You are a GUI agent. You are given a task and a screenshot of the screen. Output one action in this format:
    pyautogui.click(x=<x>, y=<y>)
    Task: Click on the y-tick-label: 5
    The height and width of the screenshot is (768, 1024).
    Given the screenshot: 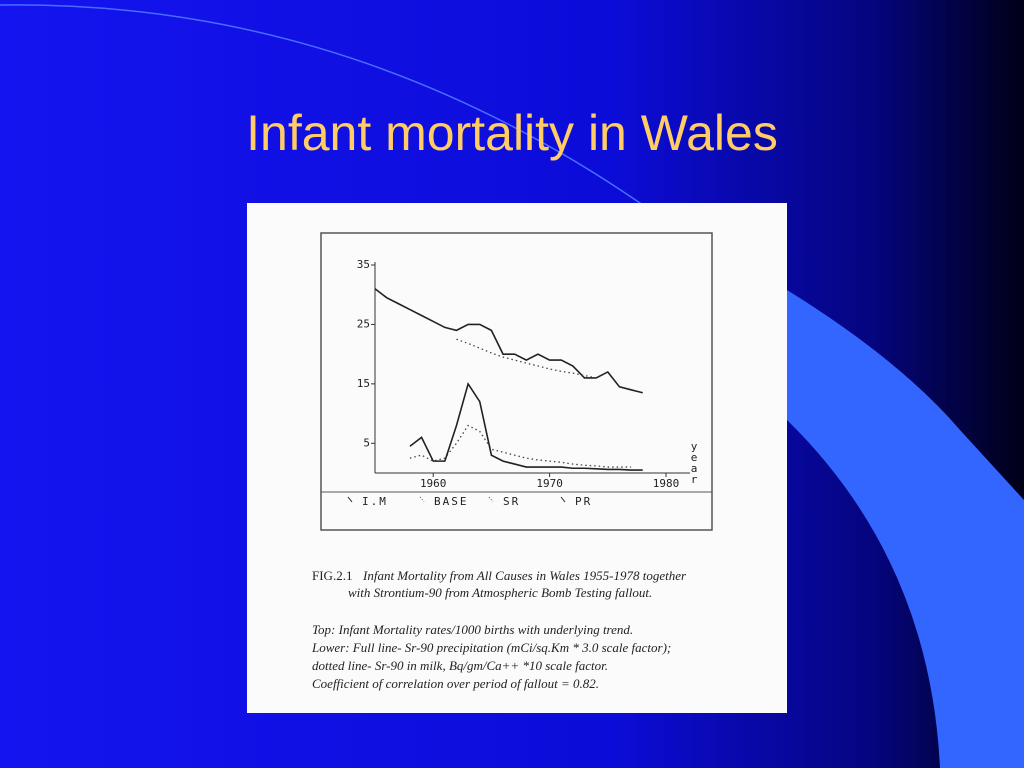 What is the action you would take?
    pyautogui.click(x=366, y=442)
    